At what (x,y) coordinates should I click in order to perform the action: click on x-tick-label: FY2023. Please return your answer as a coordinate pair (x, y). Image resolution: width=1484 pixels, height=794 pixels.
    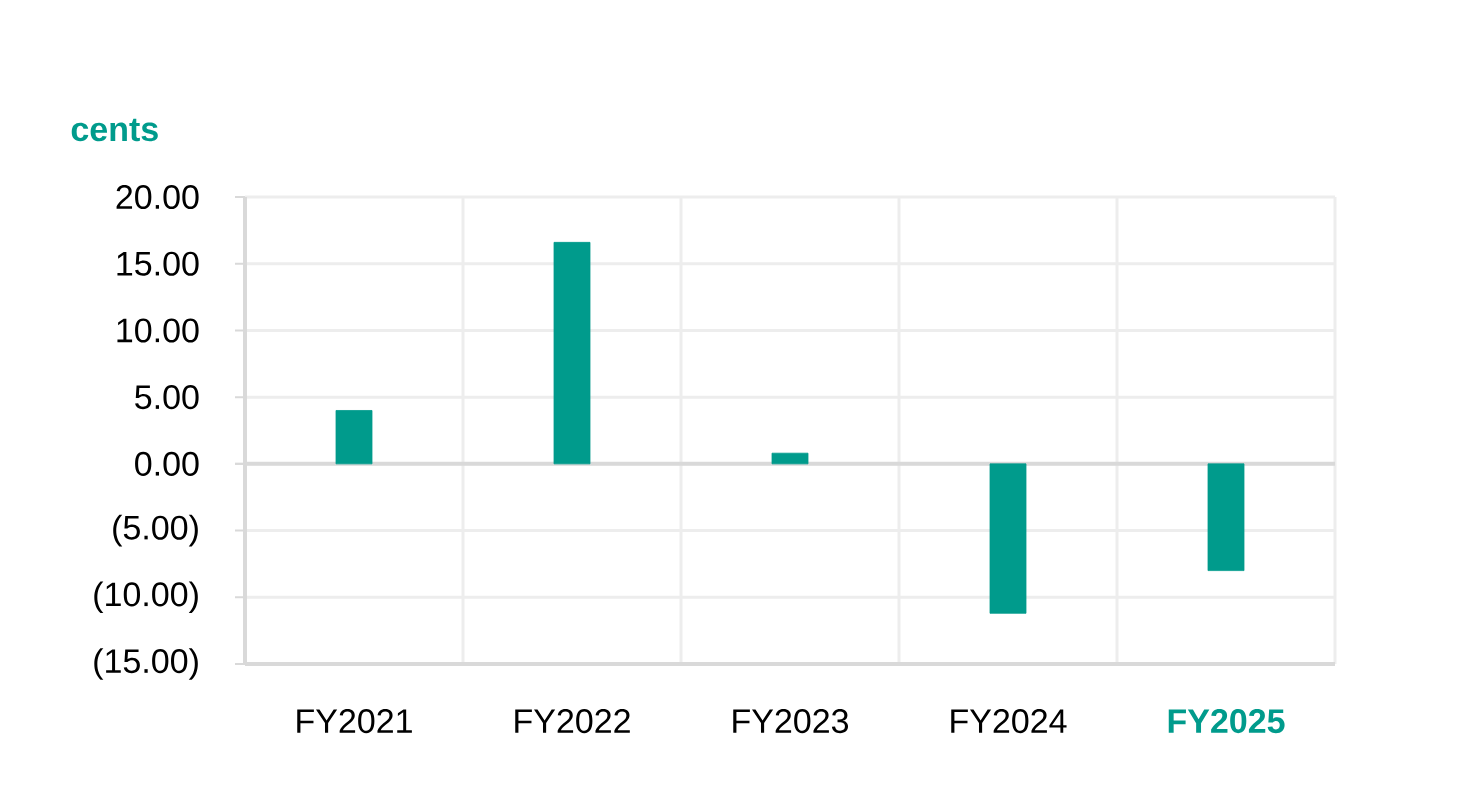
    Looking at the image, I should click on (791, 721).